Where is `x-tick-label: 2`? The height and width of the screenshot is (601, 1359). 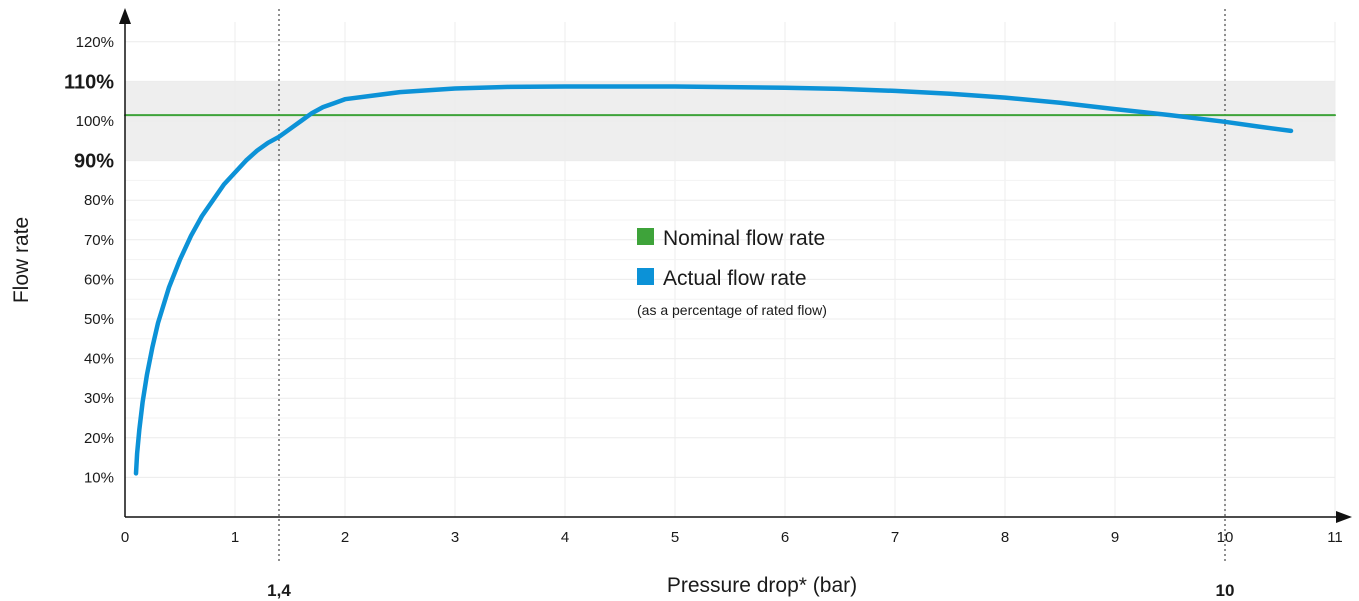
x-tick-label: 2 is located at coordinates (345, 537).